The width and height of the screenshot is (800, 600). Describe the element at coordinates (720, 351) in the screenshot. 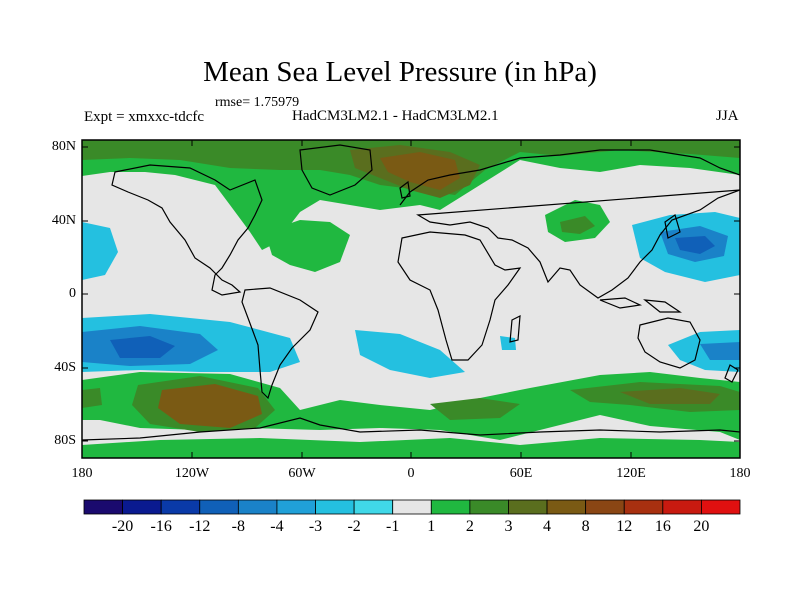

I see `sw-pacific-negative-core` at that location.